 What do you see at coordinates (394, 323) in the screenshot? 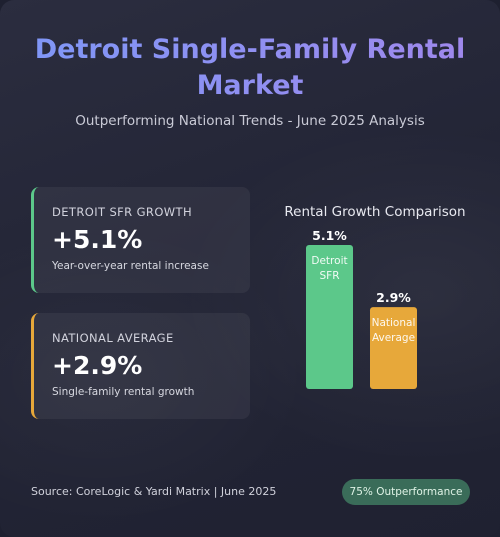
I see `bar-category-label: National` at bounding box center [394, 323].